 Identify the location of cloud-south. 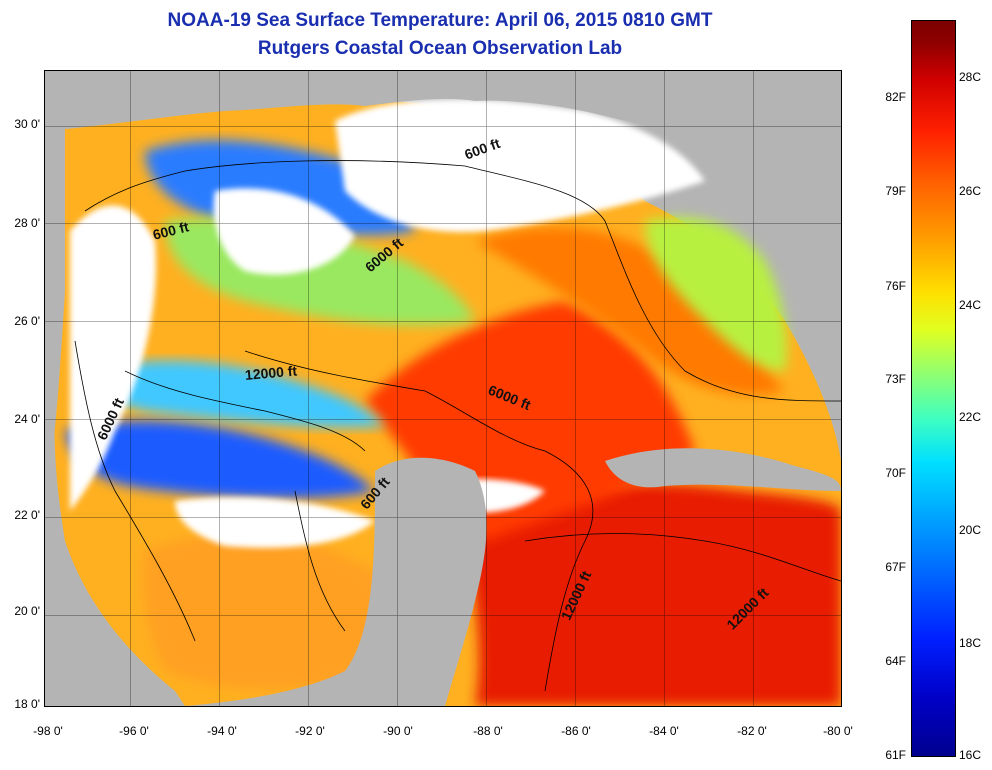
(275, 522).